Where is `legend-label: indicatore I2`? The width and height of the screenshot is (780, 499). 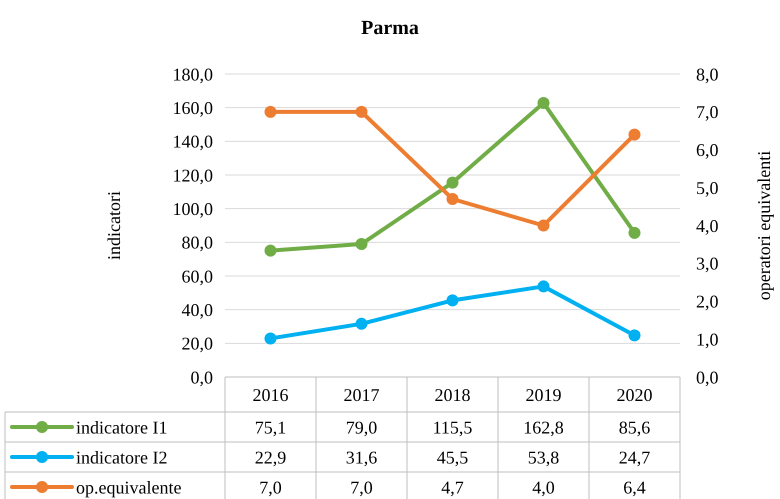
legend-label: indicatore I2 is located at coordinates (122, 457).